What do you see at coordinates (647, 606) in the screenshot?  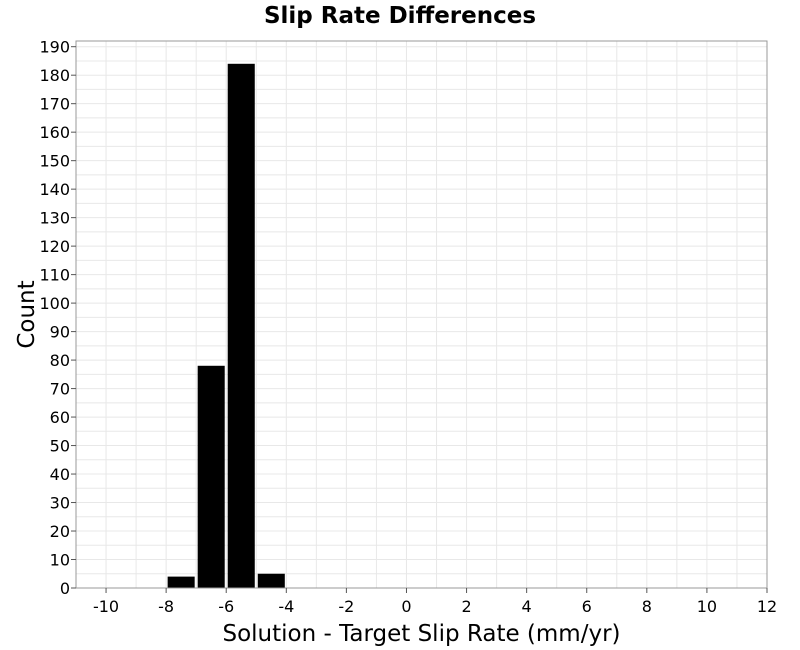 I see `x-tick-label: 8` at bounding box center [647, 606].